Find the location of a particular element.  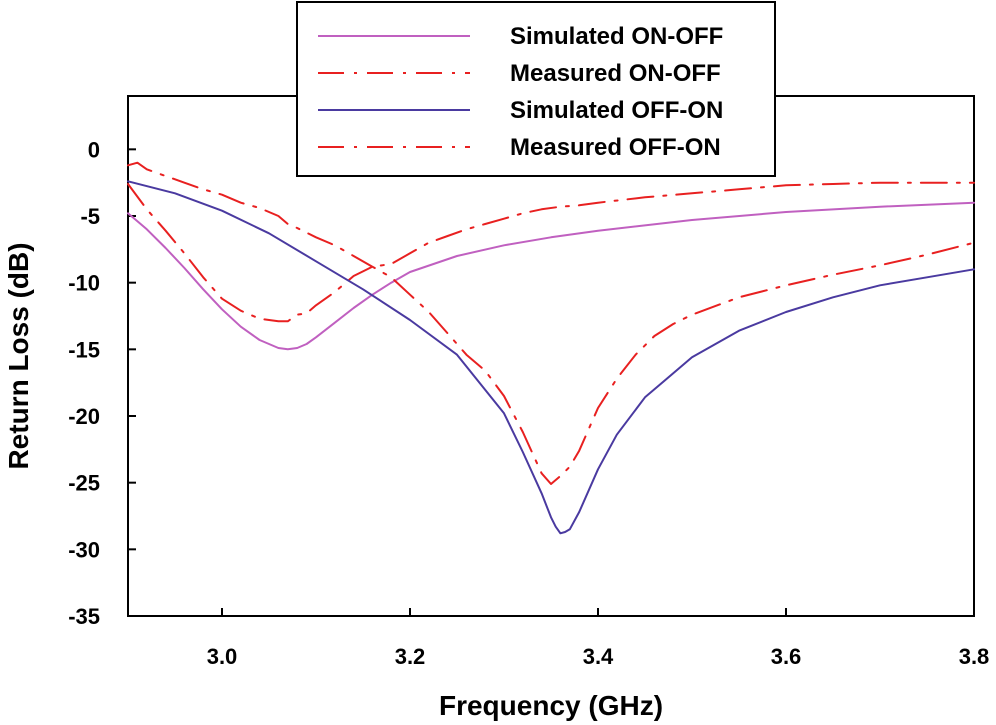

y-axis-title: Return Loss (dB) is located at coordinates (18, 355).